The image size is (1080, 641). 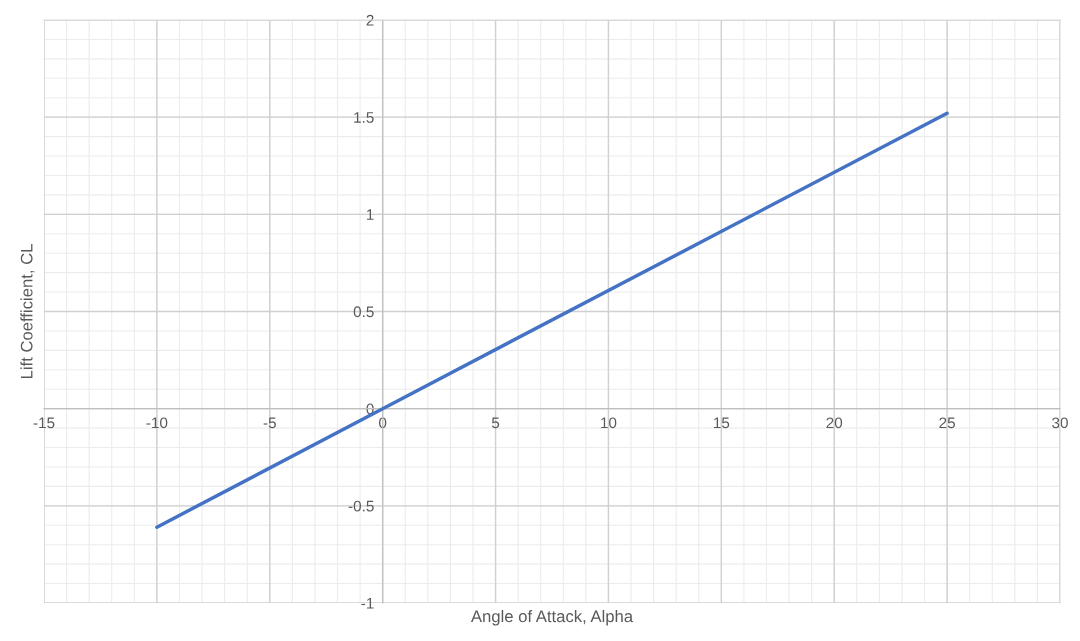 What do you see at coordinates (269, 423) in the screenshot?
I see `x-tick-label: -5` at bounding box center [269, 423].